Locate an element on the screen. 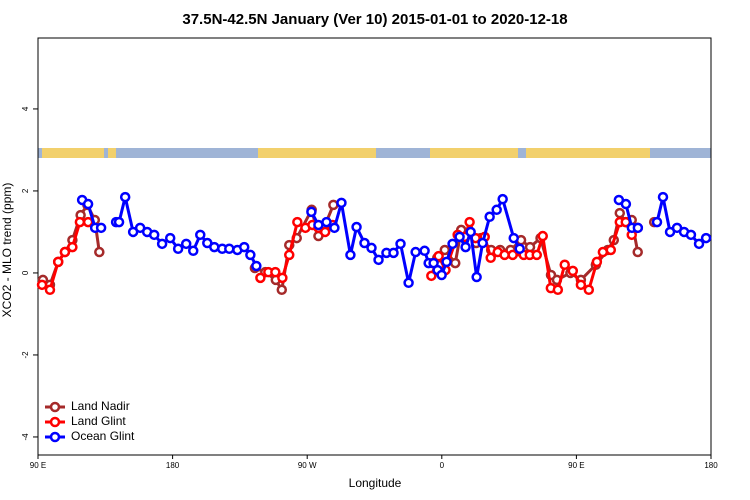 The image size is (750, 500). legend-label: Ocean Glint is located at coordinates (103, 436).